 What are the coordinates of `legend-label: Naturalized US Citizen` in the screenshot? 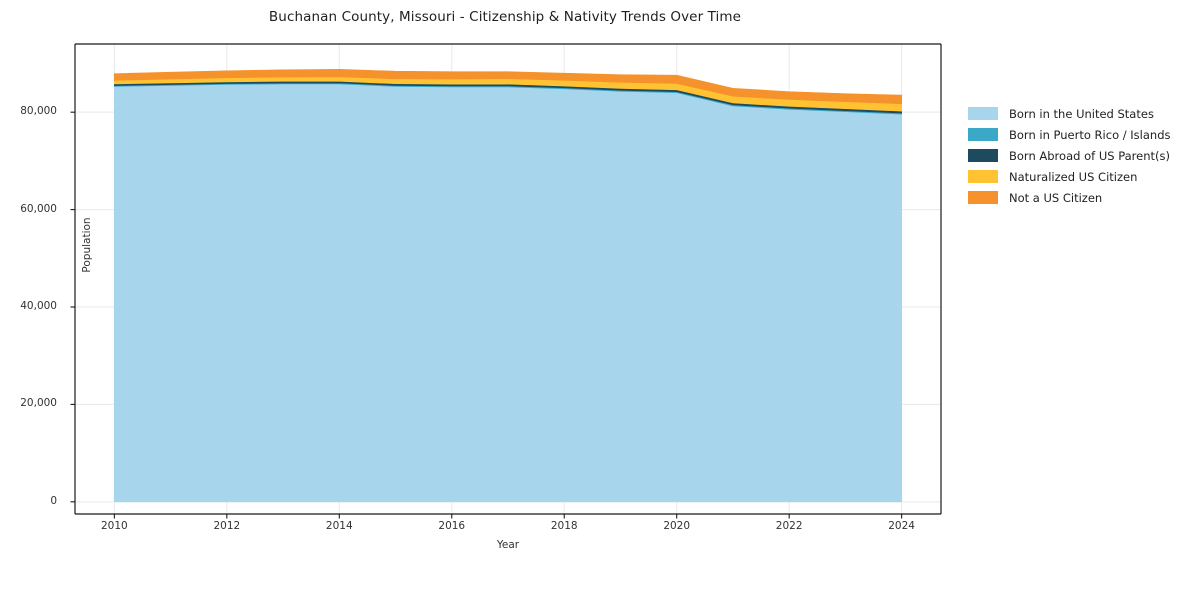 It's located at (1073, 176).